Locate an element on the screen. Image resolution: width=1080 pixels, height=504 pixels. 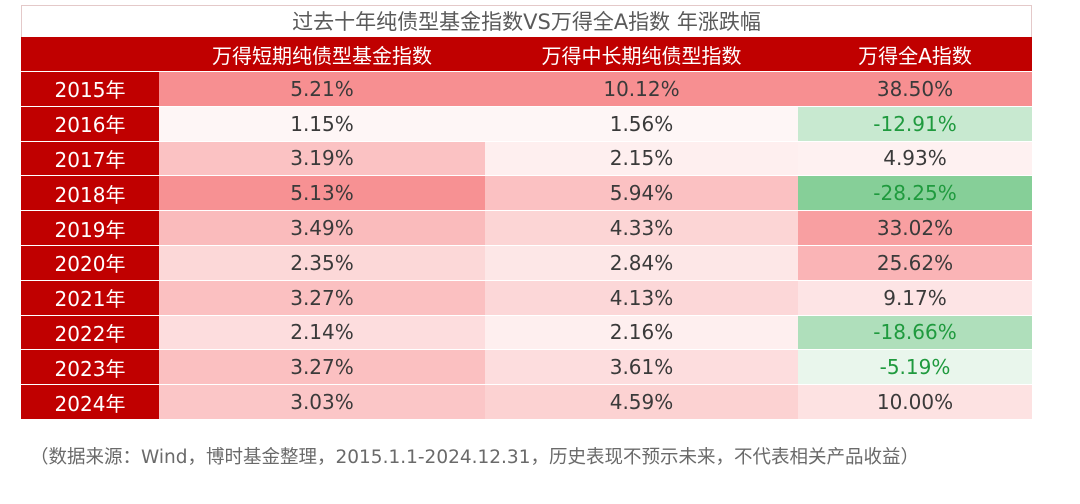
cell-wind-all-a: 9.17% is located at coordinates (915, 298).